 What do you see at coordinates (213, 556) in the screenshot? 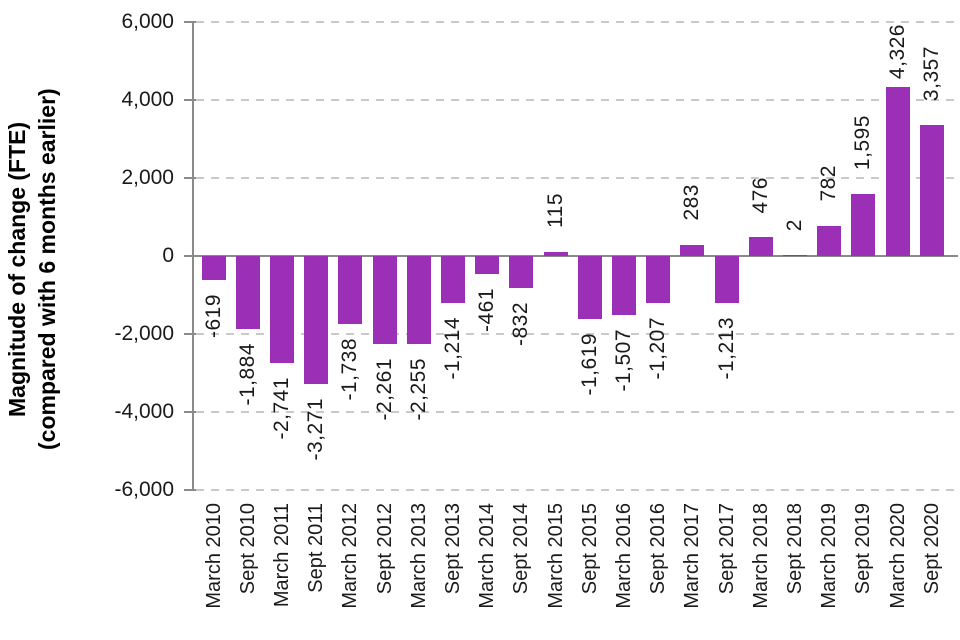
I see `x-tick-label: March 2010` at bounding box center [213, 556].